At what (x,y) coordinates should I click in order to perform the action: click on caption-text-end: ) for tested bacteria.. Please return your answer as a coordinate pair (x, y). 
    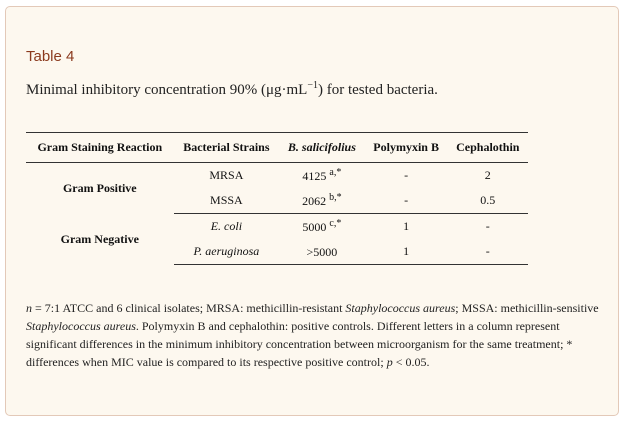
    Looking at the image, I should click on (377, 90).